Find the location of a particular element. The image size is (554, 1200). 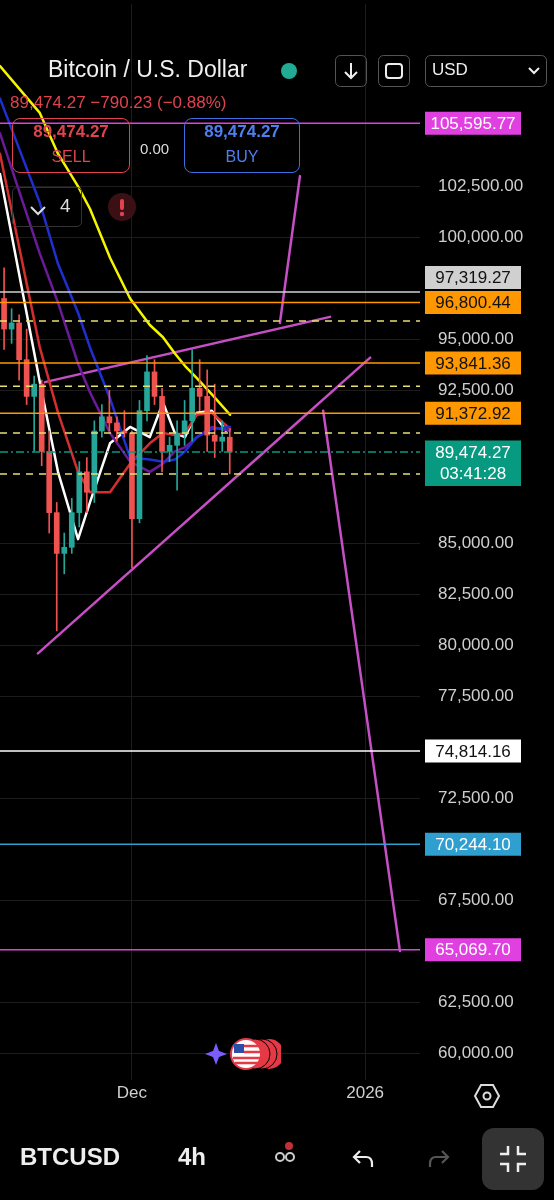

text: BTCUSD is located at coordinates (70, 1157).